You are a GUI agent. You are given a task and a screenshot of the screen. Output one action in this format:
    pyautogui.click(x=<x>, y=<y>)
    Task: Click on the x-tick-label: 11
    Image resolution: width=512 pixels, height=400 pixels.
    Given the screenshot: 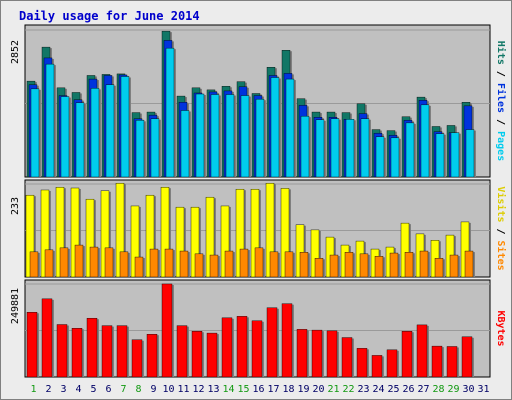 What is the action you would take?
    pyautogui.click(x=183, y=389)
    